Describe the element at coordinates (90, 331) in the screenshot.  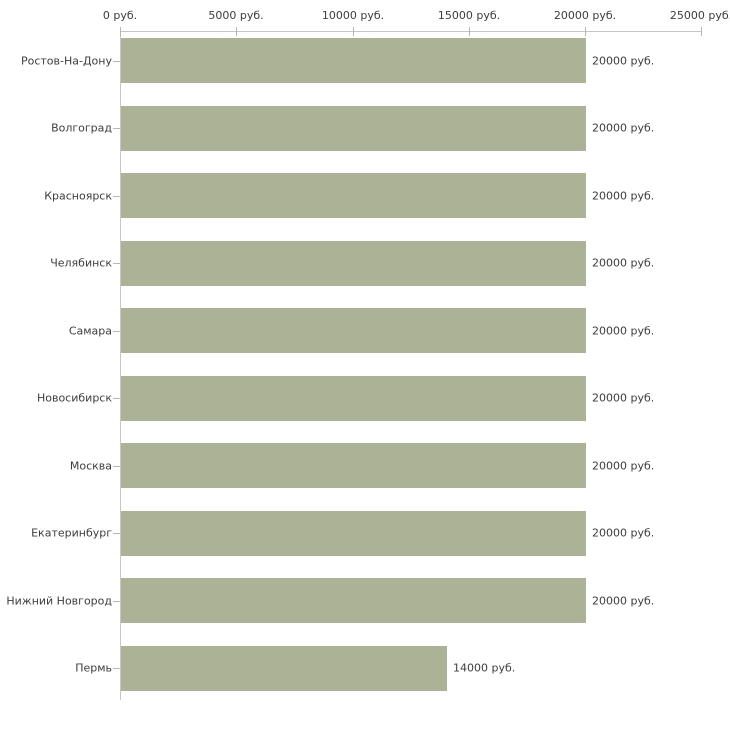
I see `category-label: Самара` at that location.